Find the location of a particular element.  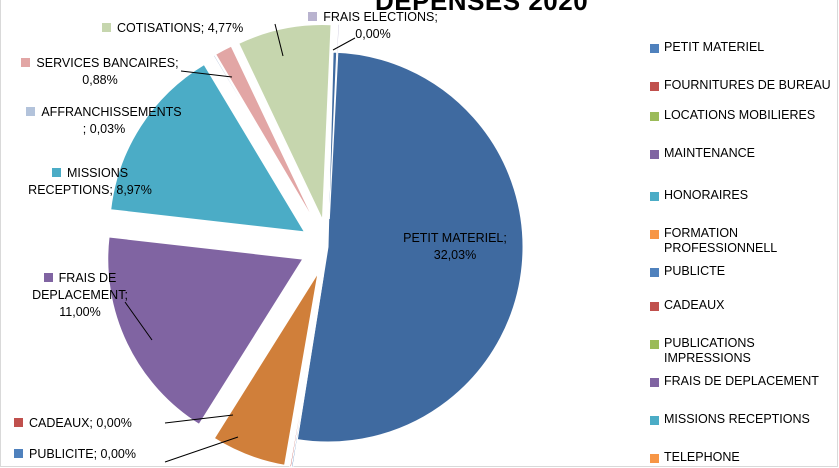

data-label-cadeaux: CADEAUX; 0,00% is located at coordinates (89, 423).